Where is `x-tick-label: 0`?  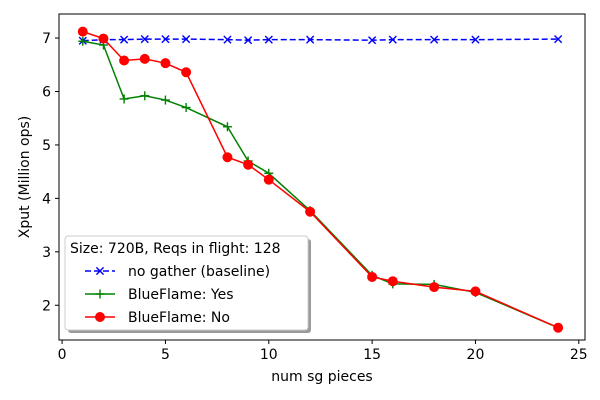 x-tick-label: 0 is located at coordinates (62, 355).